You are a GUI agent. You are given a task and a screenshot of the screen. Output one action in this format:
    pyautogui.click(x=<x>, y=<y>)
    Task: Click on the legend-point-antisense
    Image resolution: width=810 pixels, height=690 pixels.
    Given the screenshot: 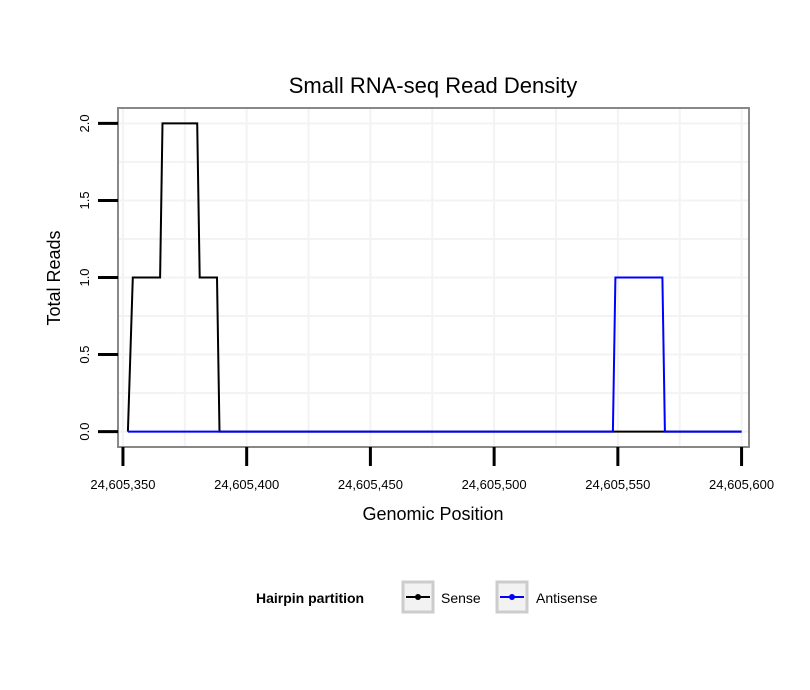 What is the action you would take?
    pyautogui.click(x=512, y=597)
    